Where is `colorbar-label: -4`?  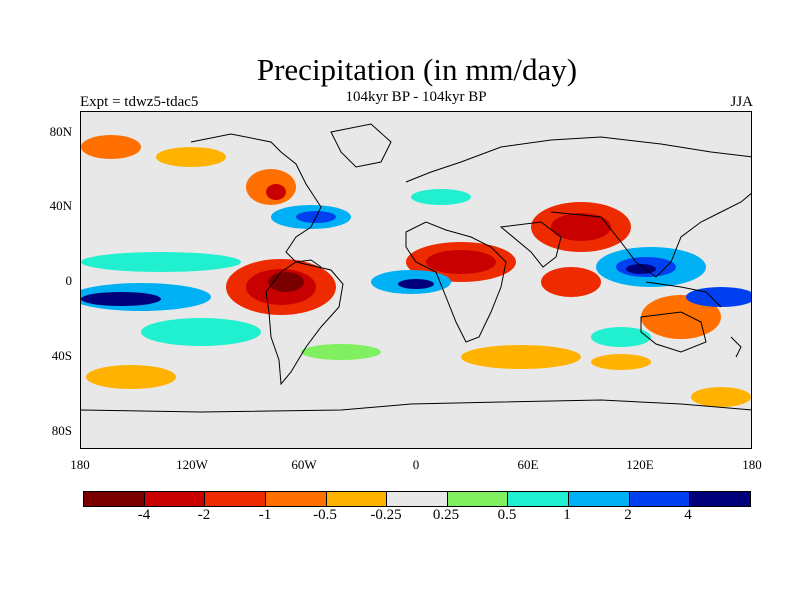 colorbar-label: -4 is located at coordinates (144, 515).